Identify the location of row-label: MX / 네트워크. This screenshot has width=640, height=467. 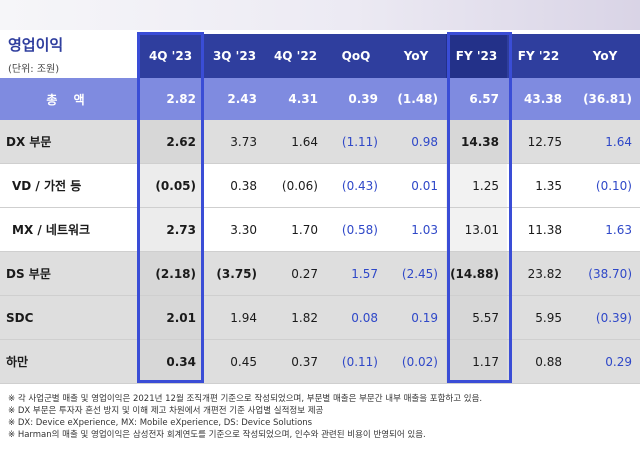
(68, 229).